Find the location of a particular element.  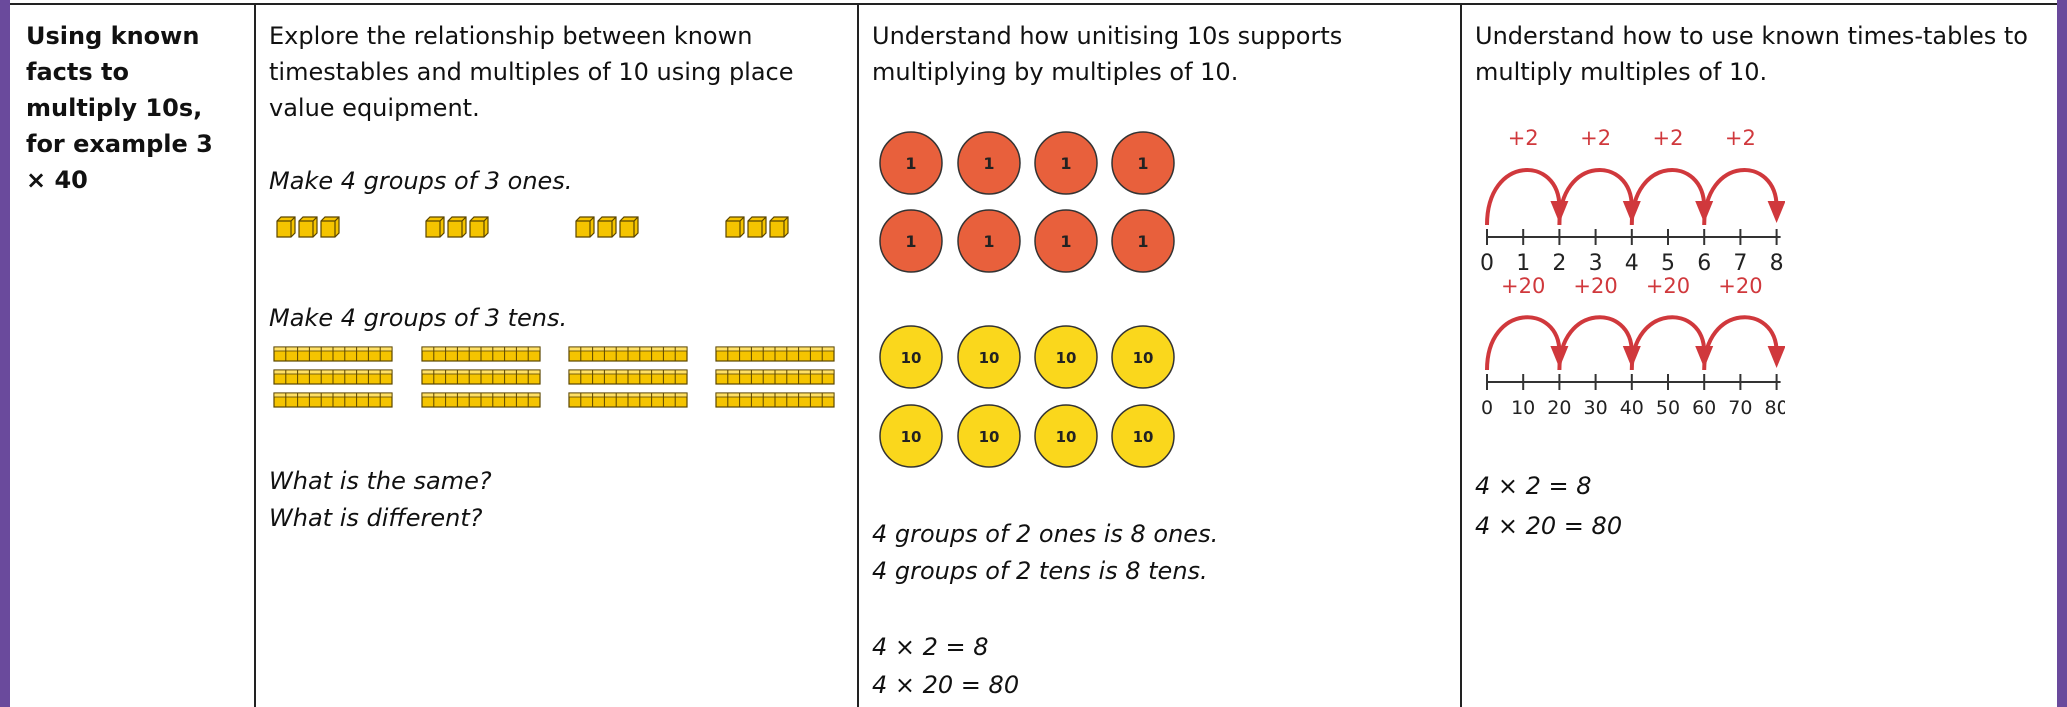

left-border is located at coordinates (5, 353).